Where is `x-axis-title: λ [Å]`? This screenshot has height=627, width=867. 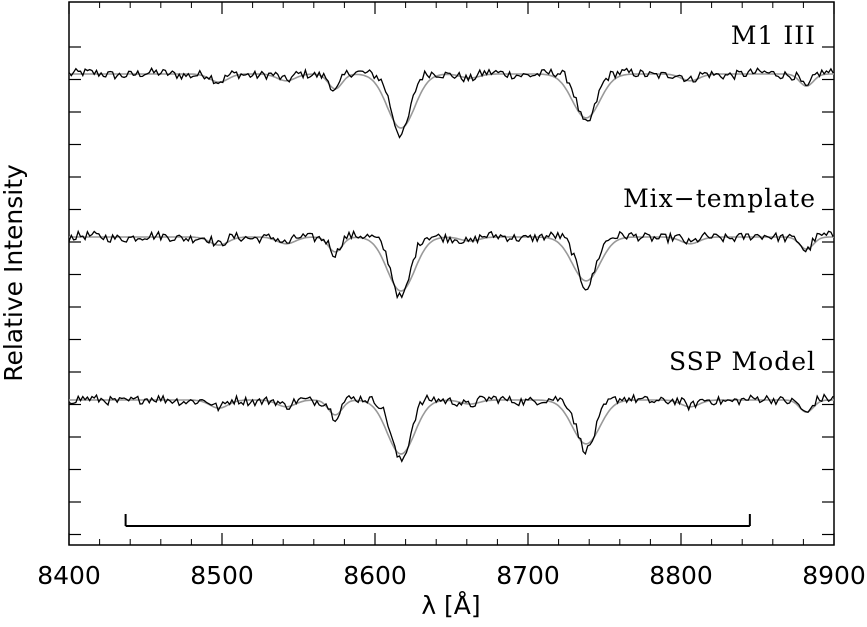 x-axis-title: λ [Å] is located at coordinates (450, 605).